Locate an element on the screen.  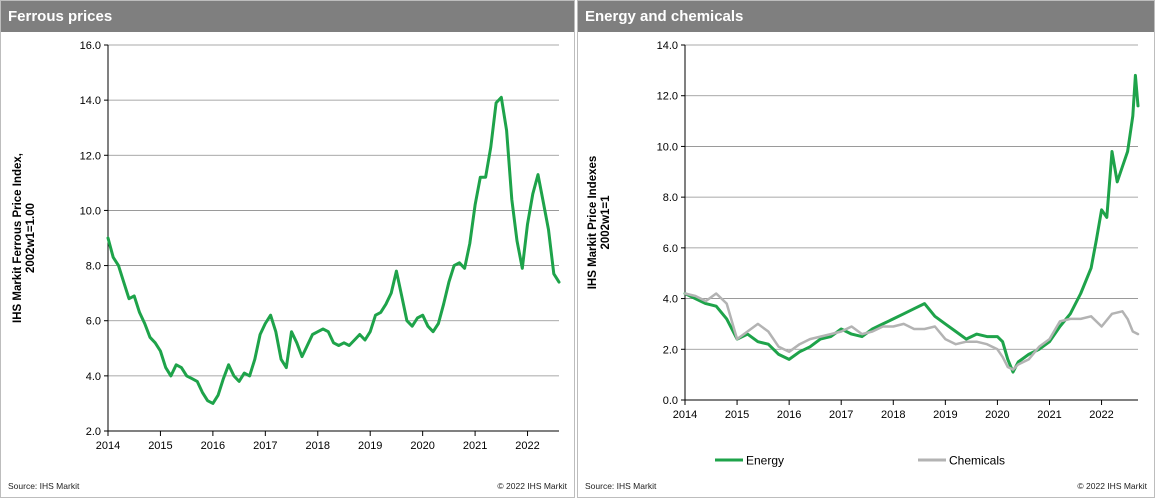
ferrous-x-tick-label: 2018 is located at coordinates (318, 446).